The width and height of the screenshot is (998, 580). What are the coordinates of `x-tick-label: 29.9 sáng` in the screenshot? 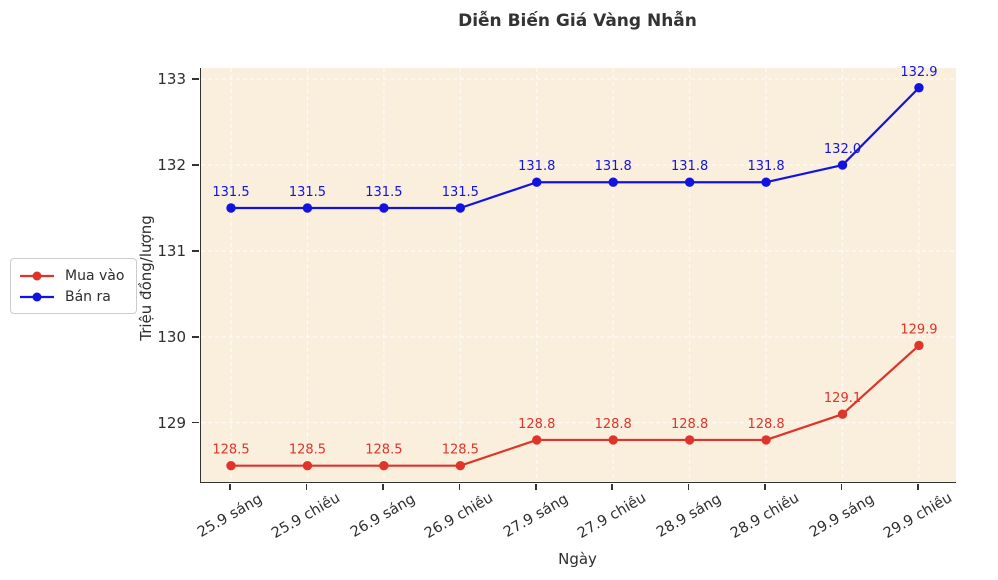 It's located at (841, 516).